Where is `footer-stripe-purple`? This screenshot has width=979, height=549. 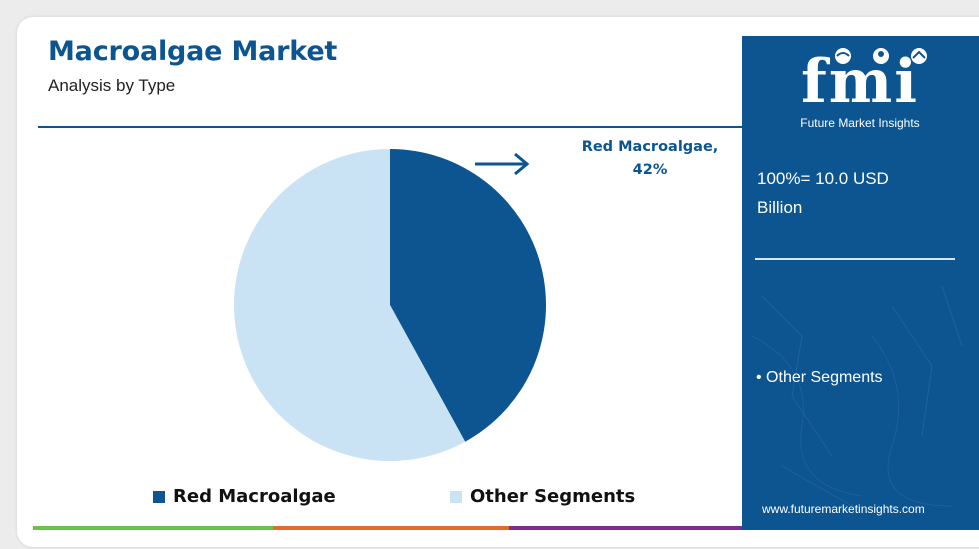
footer-stripe-purple is located at coordinates (625, 528).